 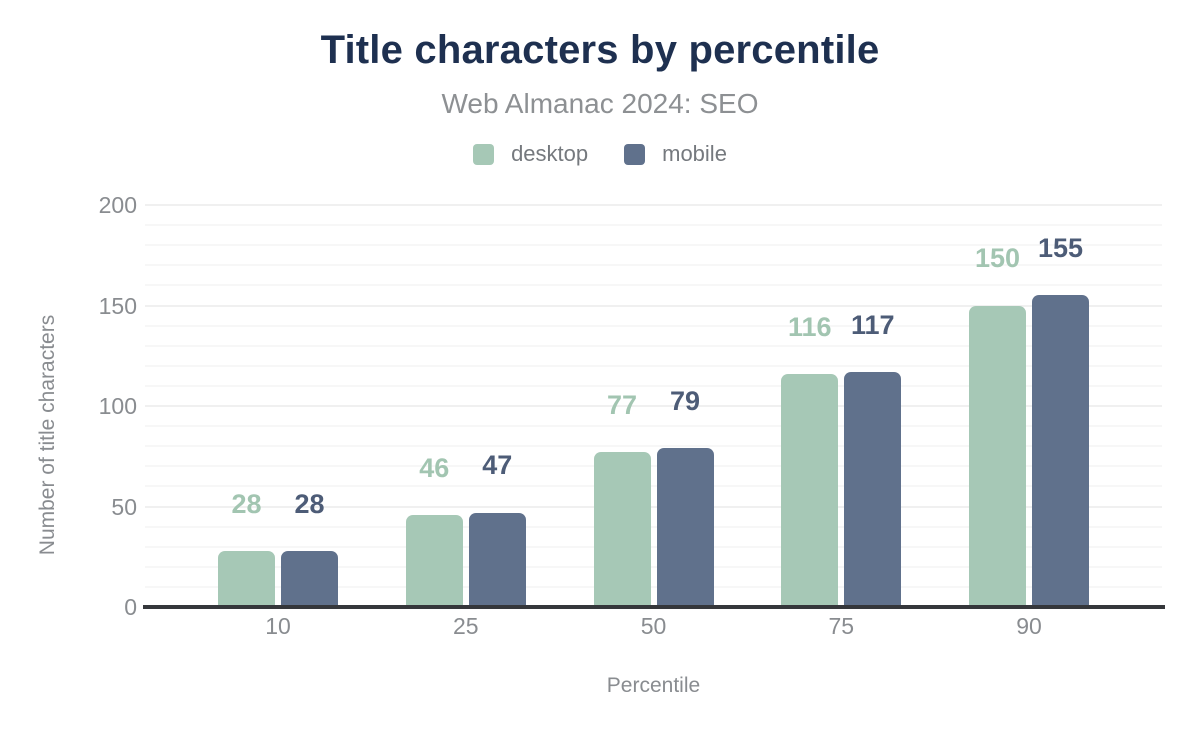 What do you see at coordinates (309, 578) in the screenshot?
I see `bar-mobile-p10` at bounding box center [309, 578].